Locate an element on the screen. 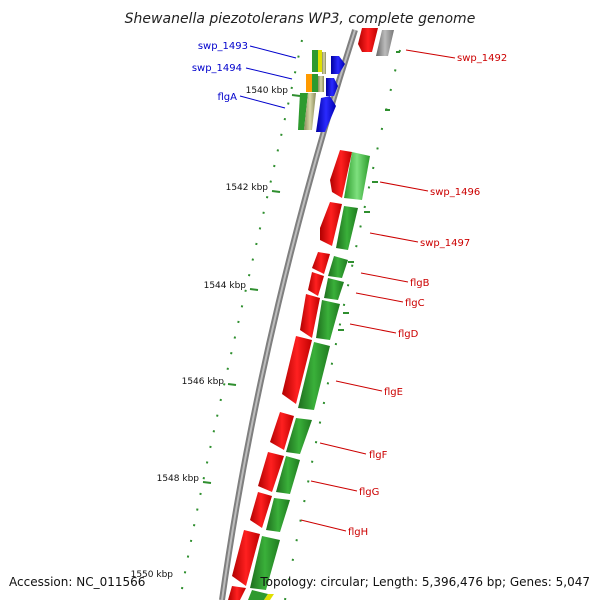 The image size is (600, 600). gene-label-swp_1492: swp_1492 is located at coordinates (482, 58).